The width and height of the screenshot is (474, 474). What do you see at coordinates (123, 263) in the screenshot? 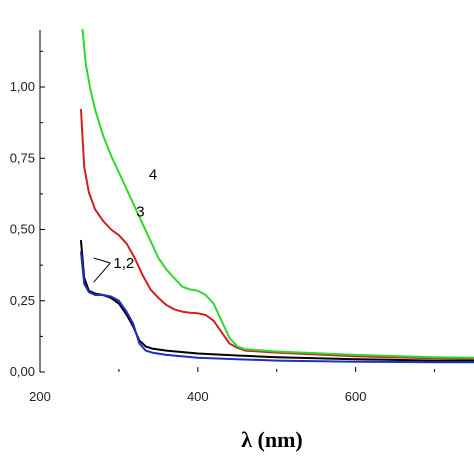
I see `curve-label: 1,2` at bounding box center [123, 263].